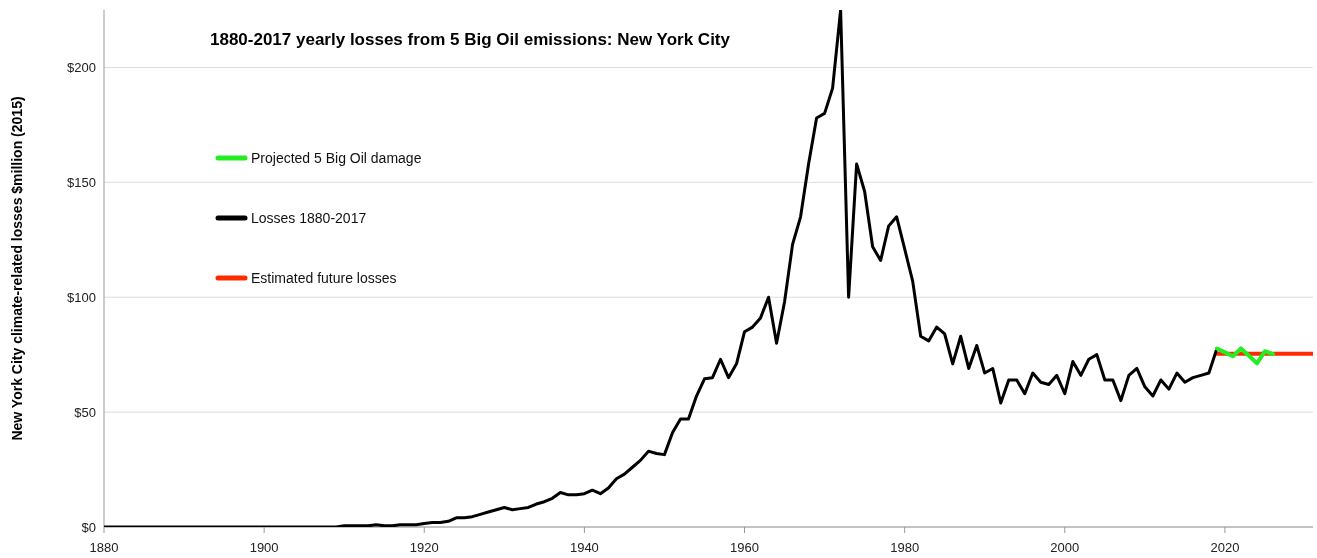 The width and height of the screenshot is (1317, 558). Describe the element at coordinates (81, 298) in the screenshot. I see `y-tick-label: $100` at that location.